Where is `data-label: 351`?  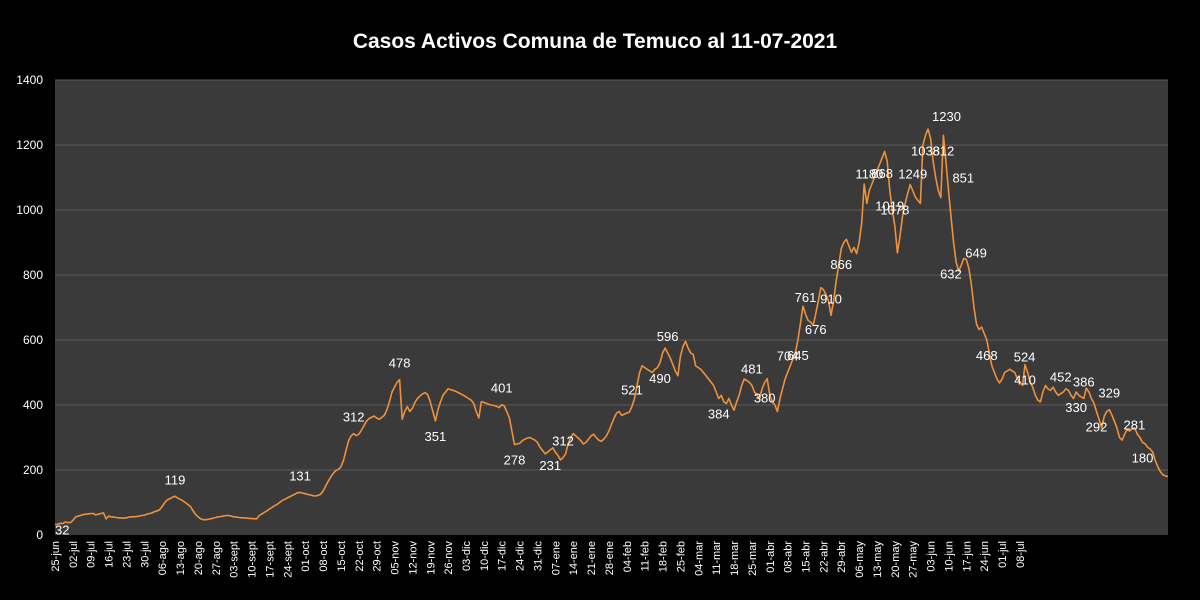 data-label: 351 is located at coordinates (436, 436).